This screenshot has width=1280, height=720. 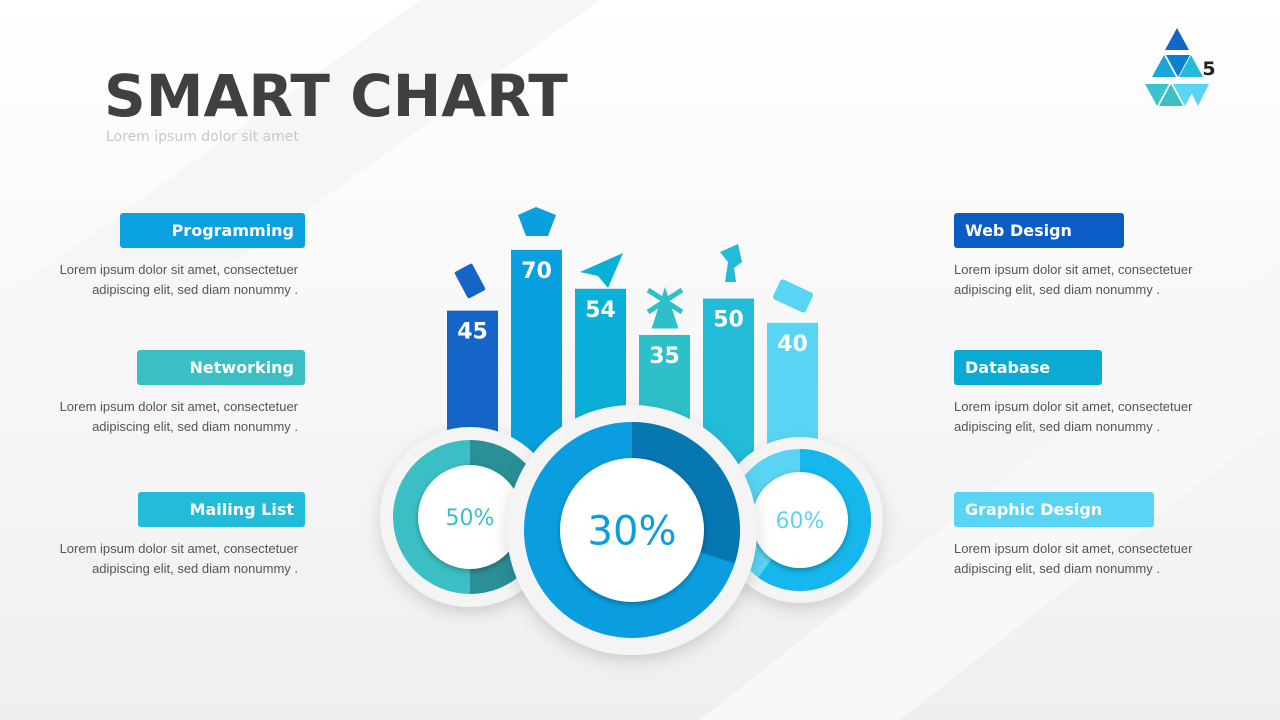 I want to click on subtitle: Lorem ipsum dolor sit amet, so click(x=202, y=137).